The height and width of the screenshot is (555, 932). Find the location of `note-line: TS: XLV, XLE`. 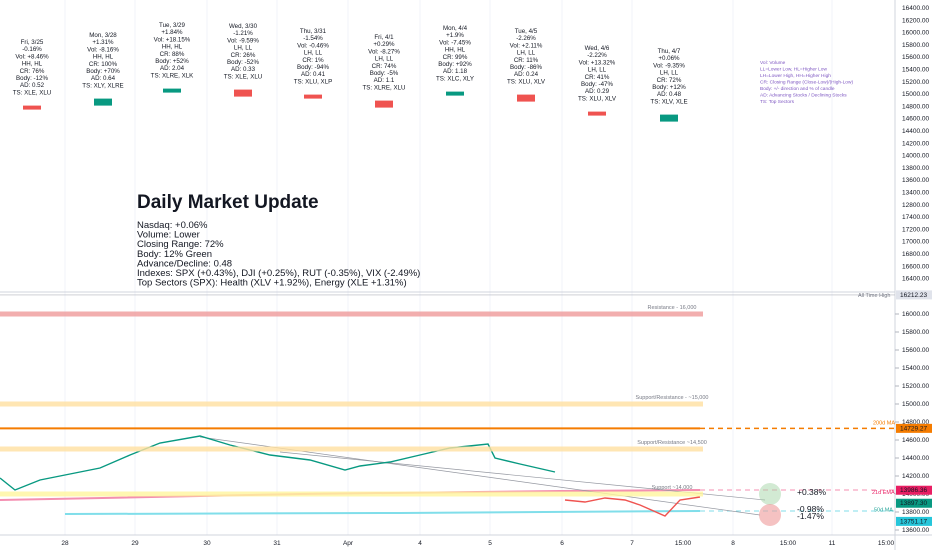

note-line: TS: XLV, XLE is located at coordinates (668, 101).